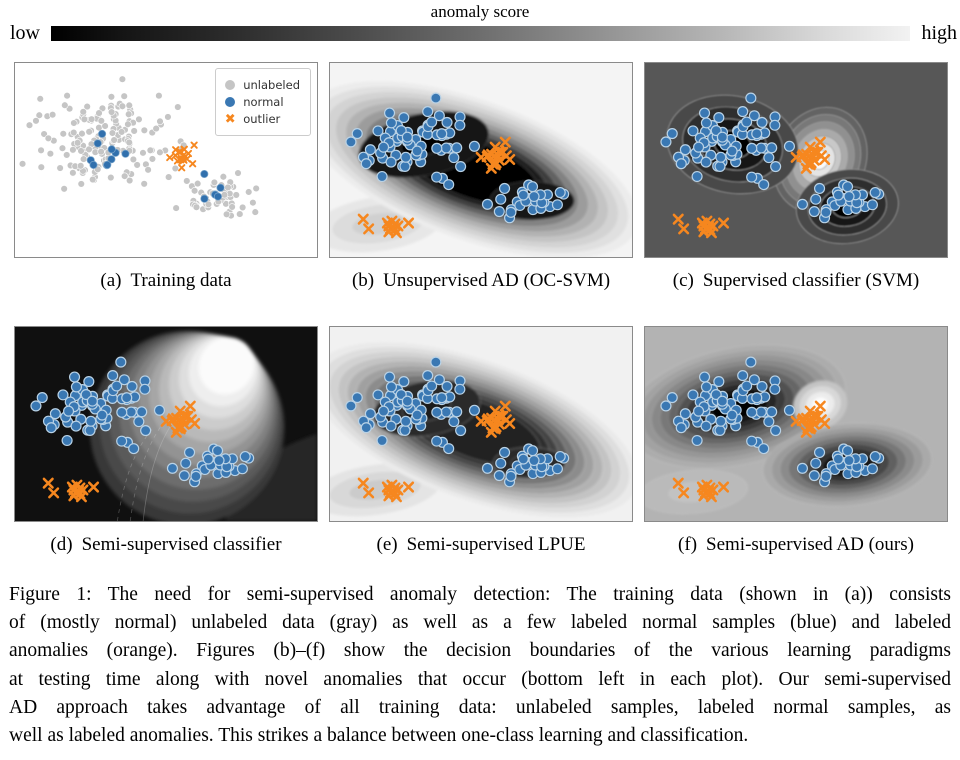  I want to click on panel-caption-a-text: Training data, so click(181, 280).